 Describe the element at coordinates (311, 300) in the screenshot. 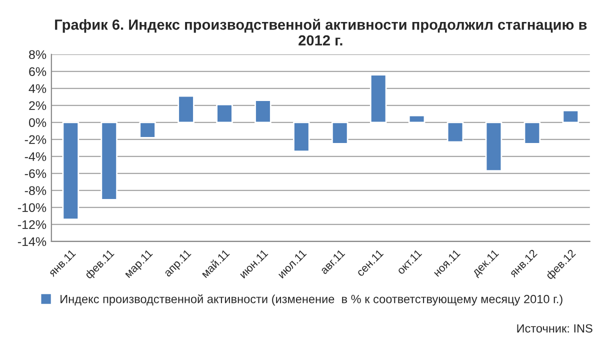

I see `legend-label: Индекс производственной активности (изменение в % к соответствующему месяцу 2010 г.)` at that location.